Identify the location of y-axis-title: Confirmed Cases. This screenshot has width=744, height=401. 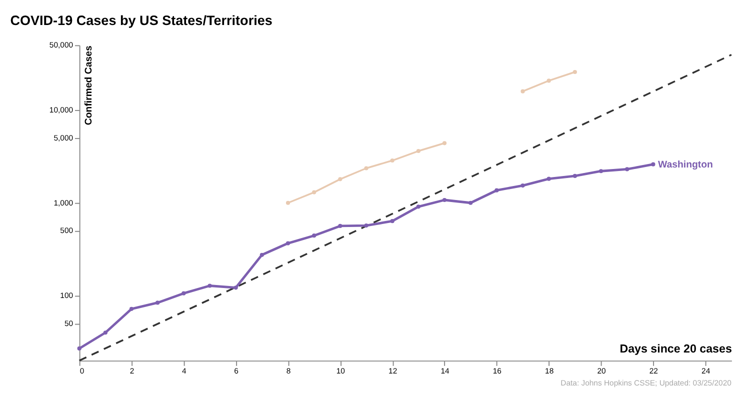
(88, 86).